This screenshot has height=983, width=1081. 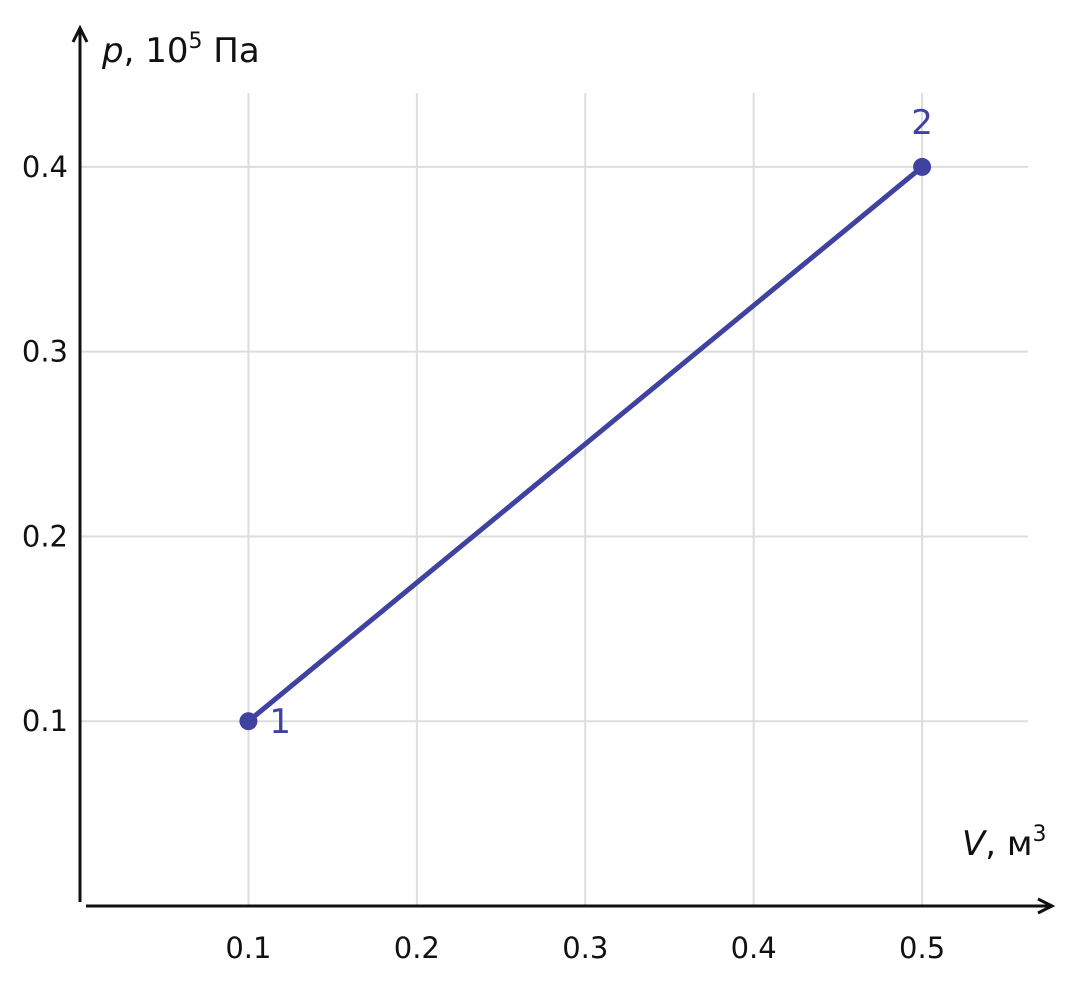 What do you see at coordinates (112, 51) in the screenshot?
I see `y-axis-var: p` at bounding box center [112, 51].